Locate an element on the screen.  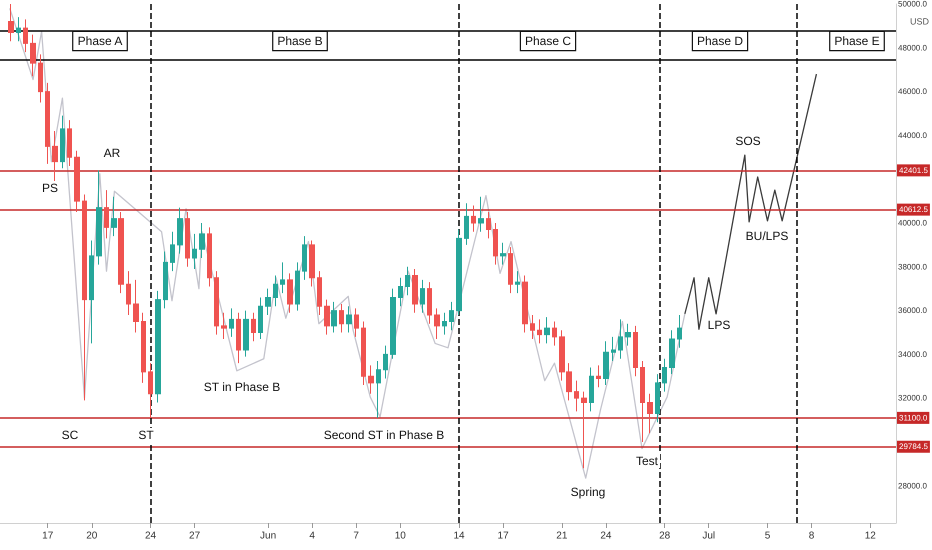
annotation: Phase D is located at coordinates (720, 41).